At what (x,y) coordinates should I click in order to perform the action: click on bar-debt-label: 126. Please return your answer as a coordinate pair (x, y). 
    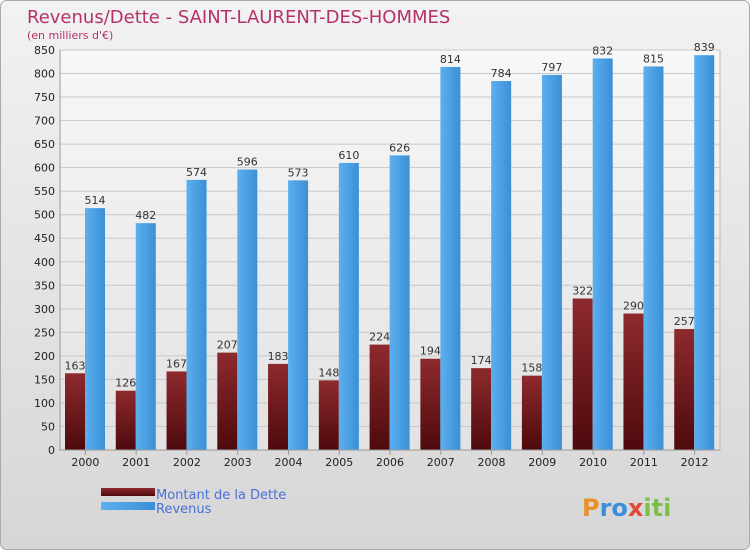
    Looking at the image, I should click on (125, 383).